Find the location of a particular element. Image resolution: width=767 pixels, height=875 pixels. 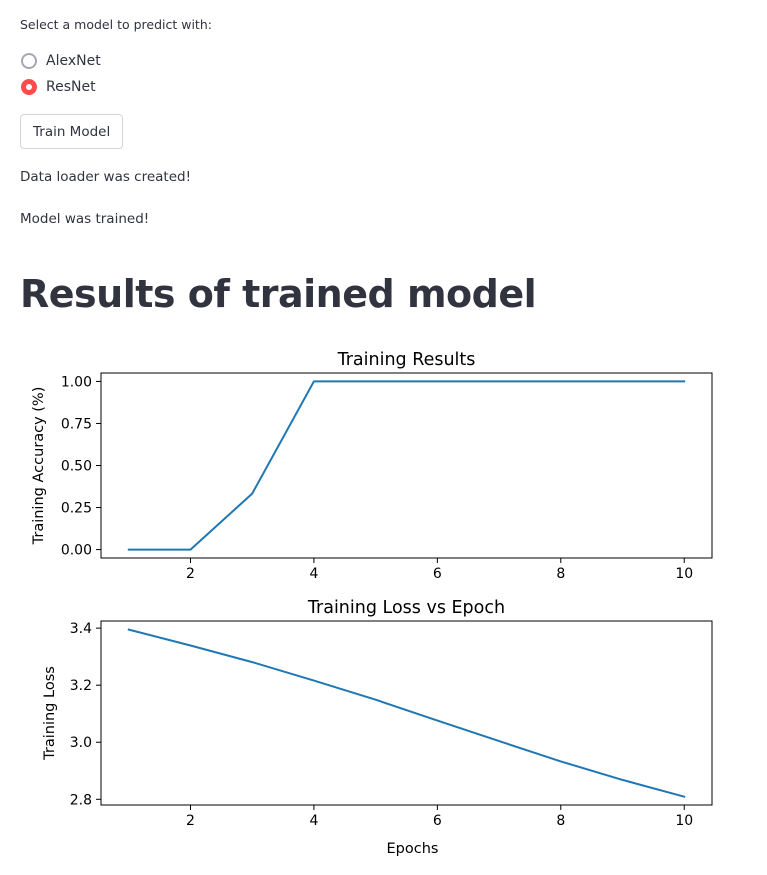

y-axis-label: Training Accuracy (%) is located at coordinates (39, 466).